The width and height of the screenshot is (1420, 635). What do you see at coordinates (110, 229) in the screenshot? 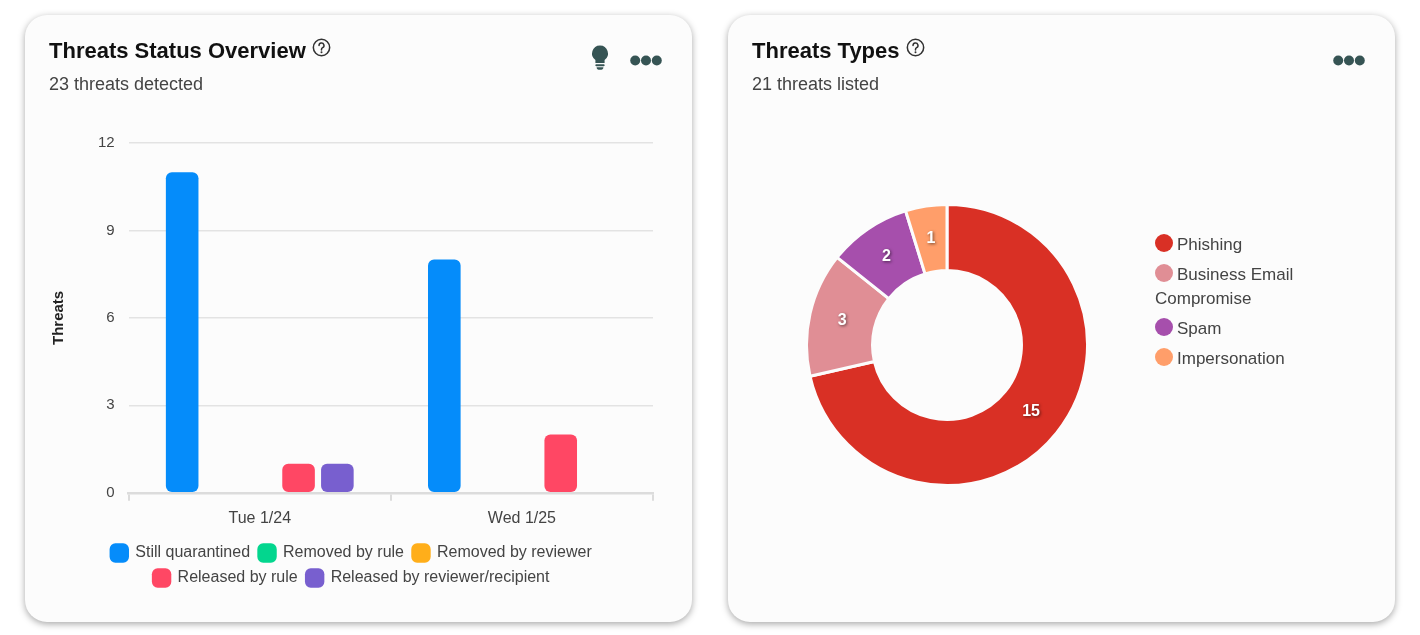
I see `y-tick-label: 9` at bounding box center [110, 229].